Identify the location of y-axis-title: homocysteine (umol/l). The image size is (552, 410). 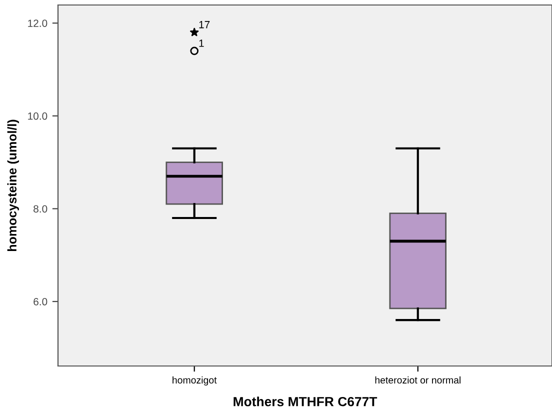
(13, 185).